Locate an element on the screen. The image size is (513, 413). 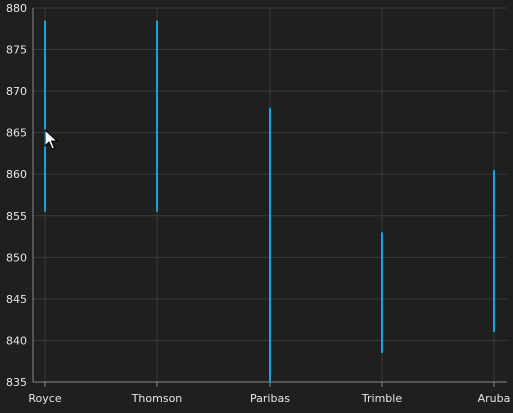
y-tick-label: 875 is located at coordinates (16, 50).